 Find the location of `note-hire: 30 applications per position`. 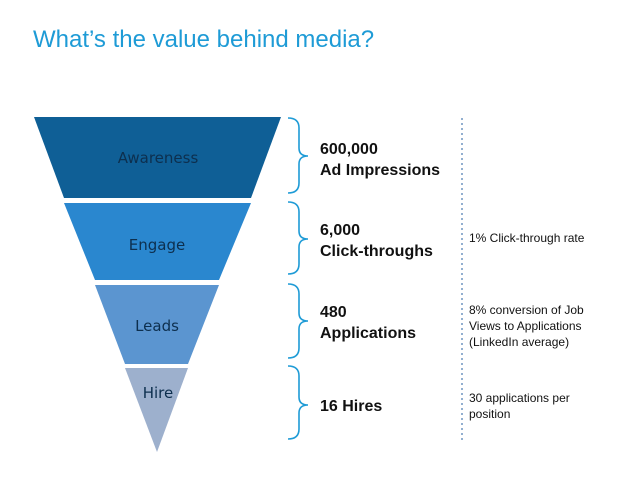

note-hire: 30 applications per position is located at coordinates (519, 406).